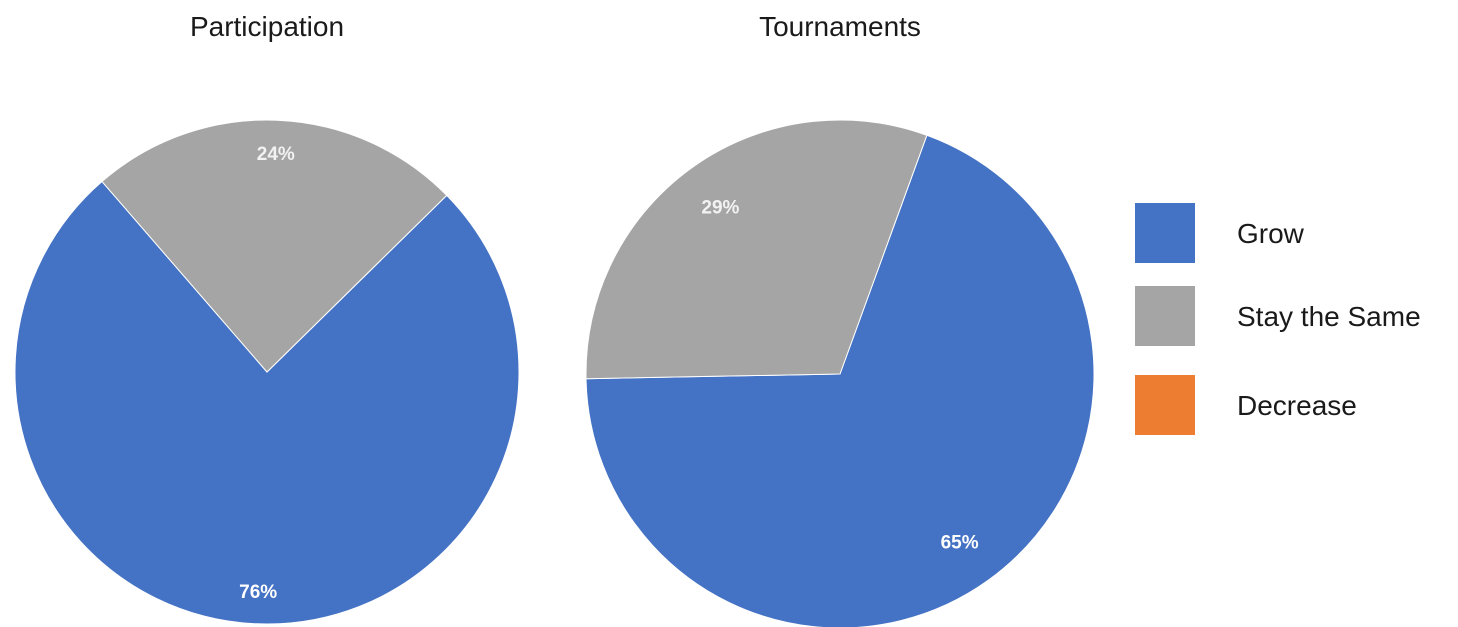 The width and height of the screenshot is (1458, 627). Describe the element at coordinates (840, 26) in the screenshot. I see `pie-title-tournaments: Tournaments` at that location.